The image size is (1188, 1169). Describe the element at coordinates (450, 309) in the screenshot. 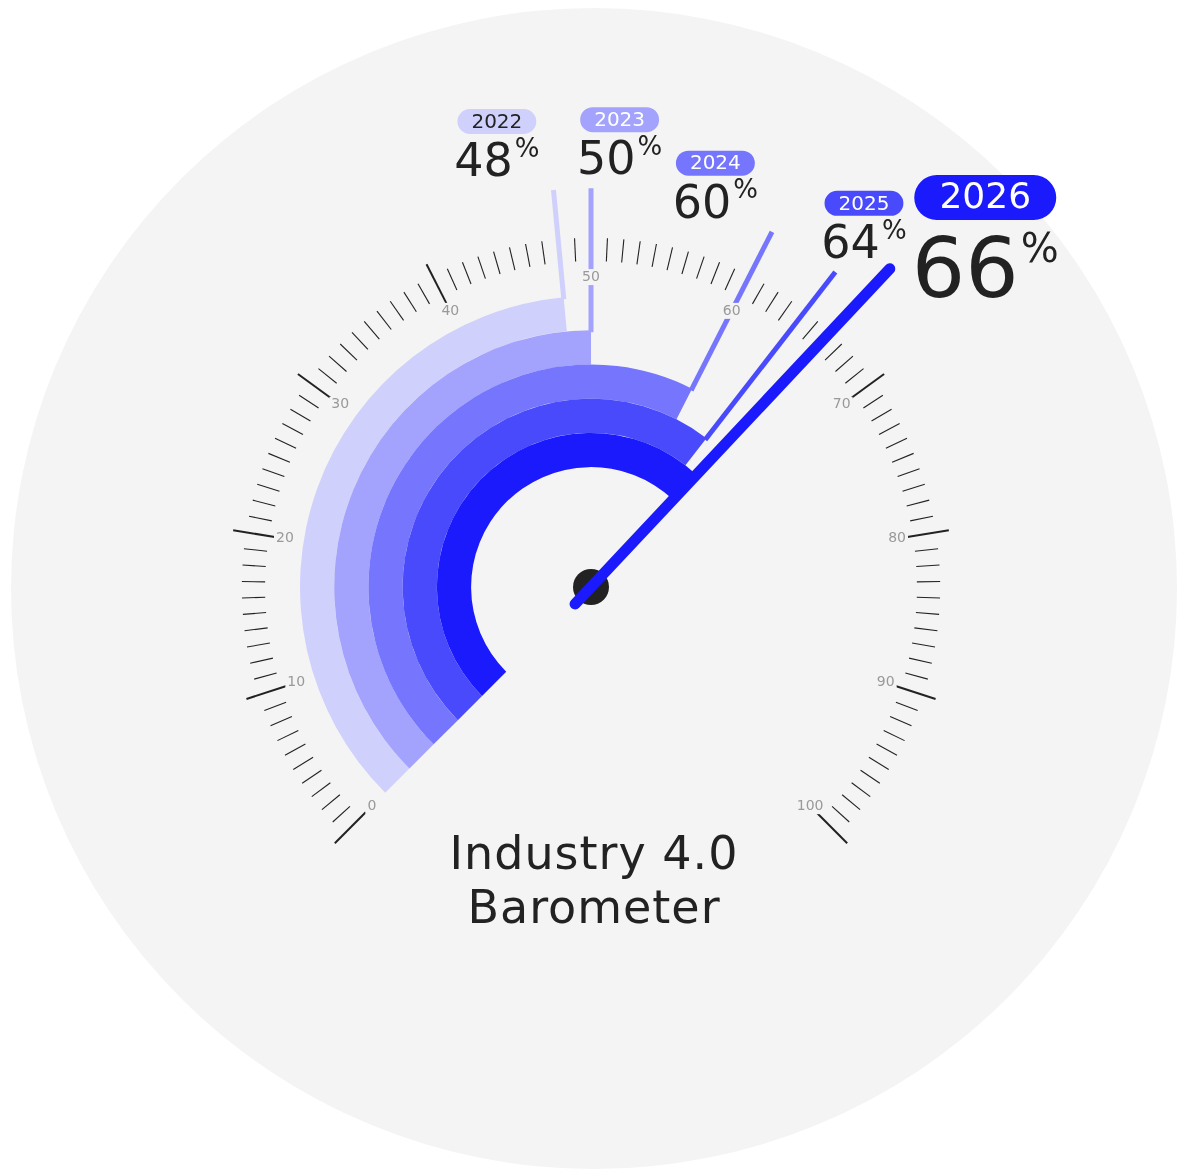

I see `text: 40` at that location.